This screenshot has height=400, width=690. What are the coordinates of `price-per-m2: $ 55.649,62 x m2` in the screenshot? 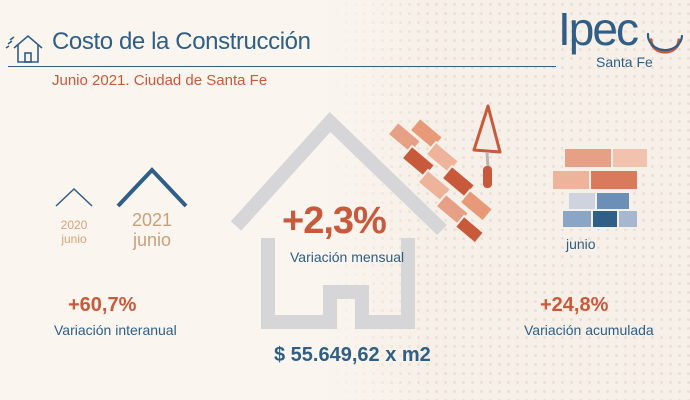 It's located at (352, 355).